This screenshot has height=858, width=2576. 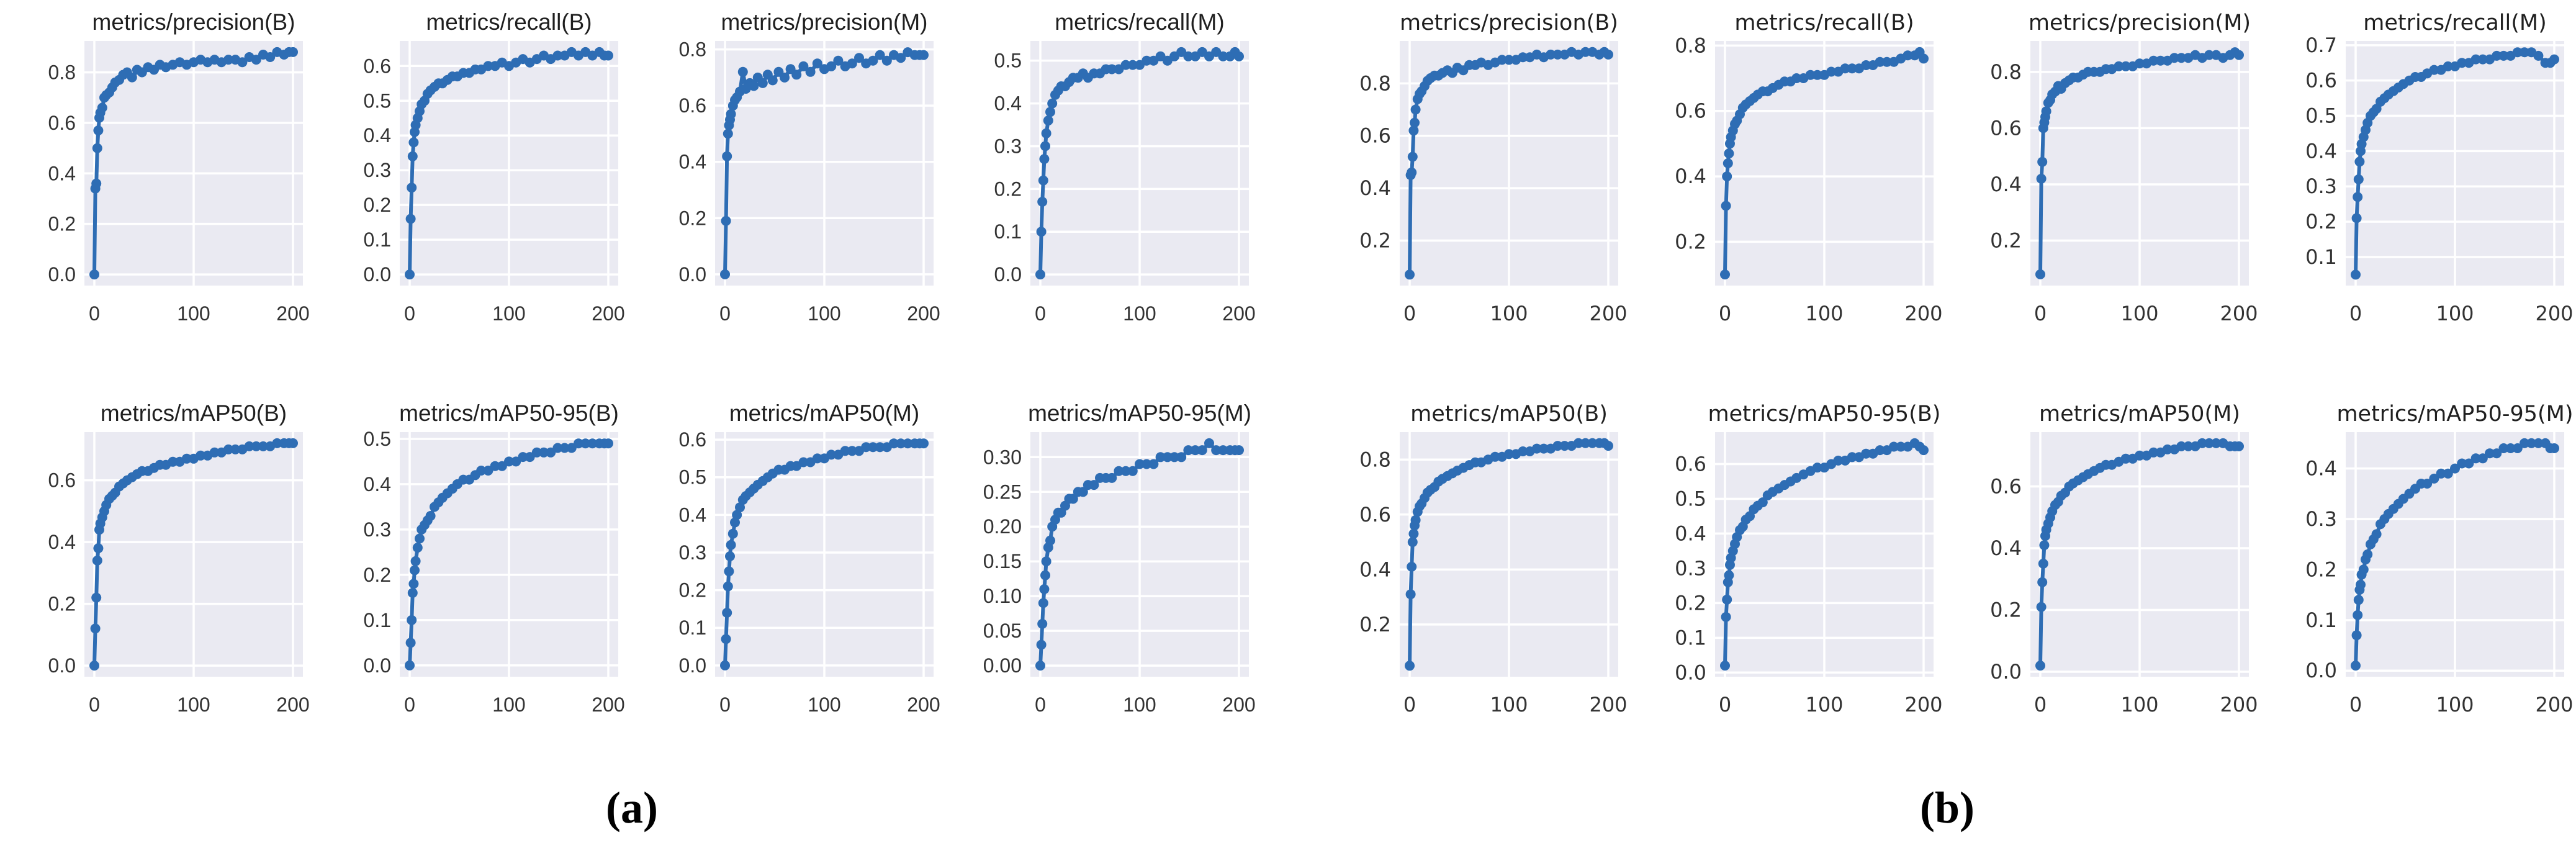 I want to click on y-tick-labels: 0.0 0.2 0.4 0.6, so click(x=62, y=573).